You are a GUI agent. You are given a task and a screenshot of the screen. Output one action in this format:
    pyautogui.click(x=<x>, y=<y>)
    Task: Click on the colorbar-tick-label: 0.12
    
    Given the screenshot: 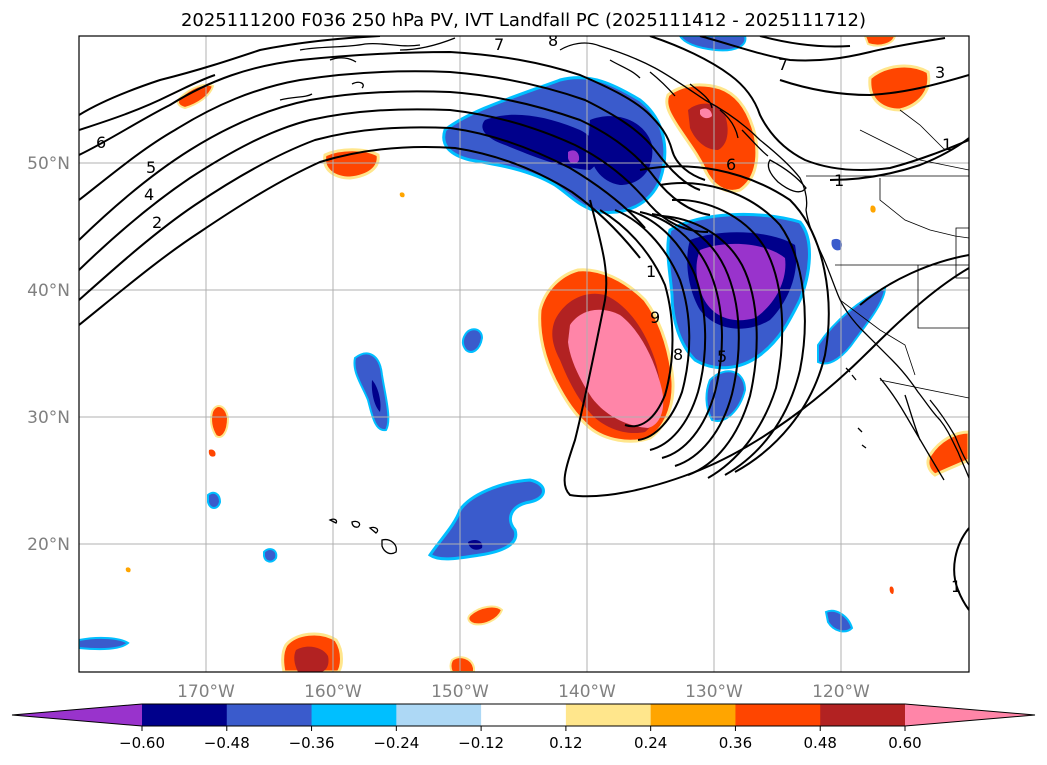 What is the action you would take?
    pyautogui.click(x=565, y=743)
    